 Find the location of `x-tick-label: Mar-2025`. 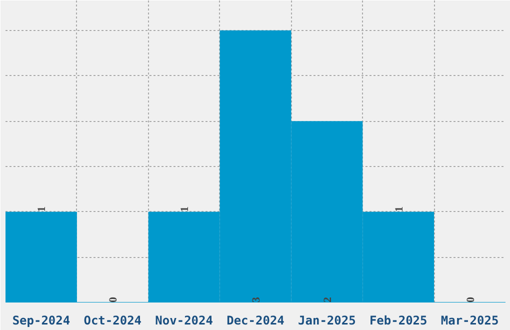

x-tick-label: Mar-2025 is located at coordinates (469, 321).